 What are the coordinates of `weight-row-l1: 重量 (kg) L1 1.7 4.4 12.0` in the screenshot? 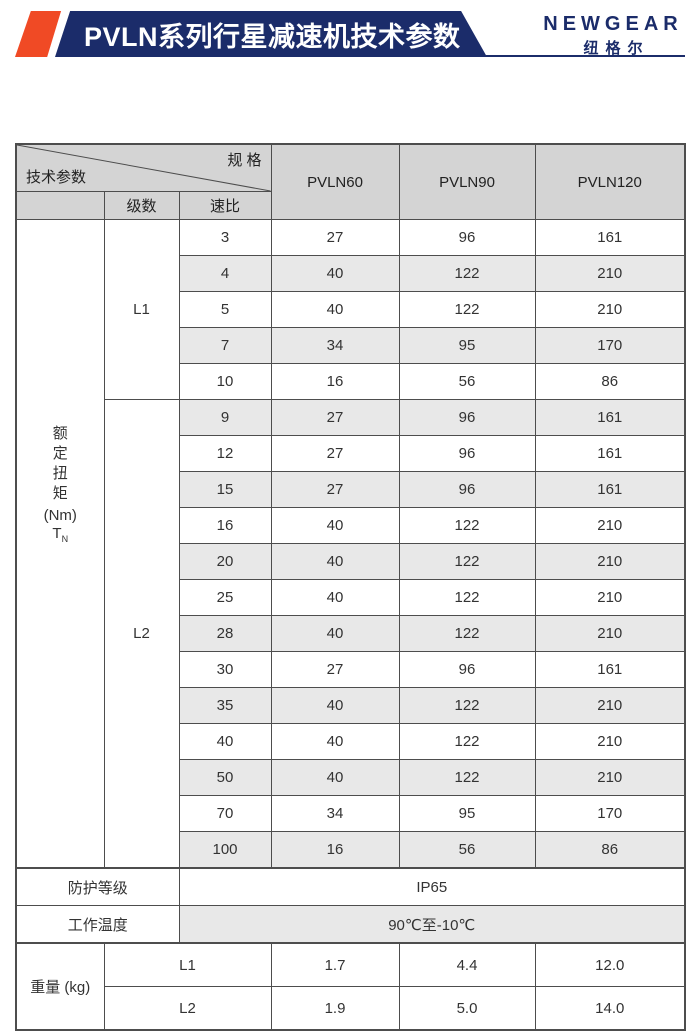 It's located at (350, 986).